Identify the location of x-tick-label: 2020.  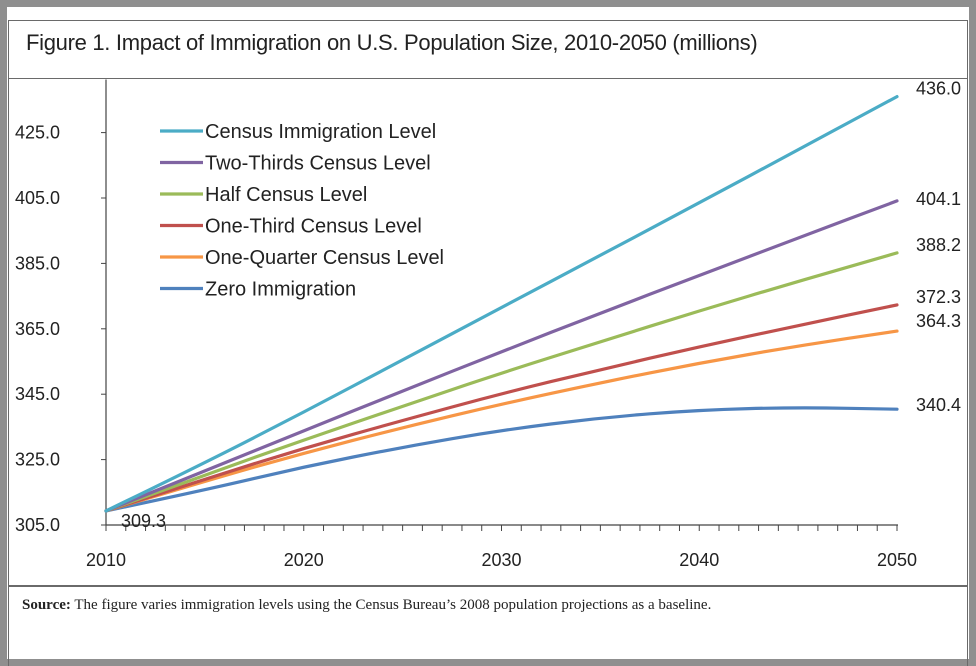
(304, 560).